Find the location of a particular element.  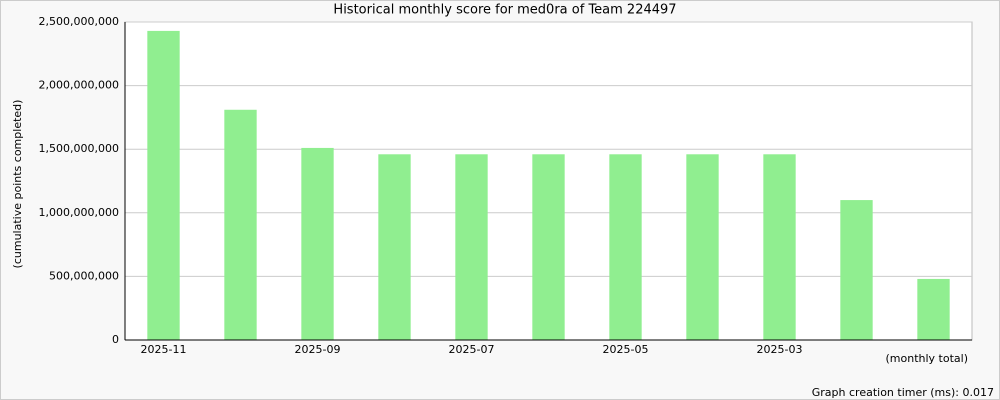

x-tick-label: 2025-09 is located at coordinates (318, 349).